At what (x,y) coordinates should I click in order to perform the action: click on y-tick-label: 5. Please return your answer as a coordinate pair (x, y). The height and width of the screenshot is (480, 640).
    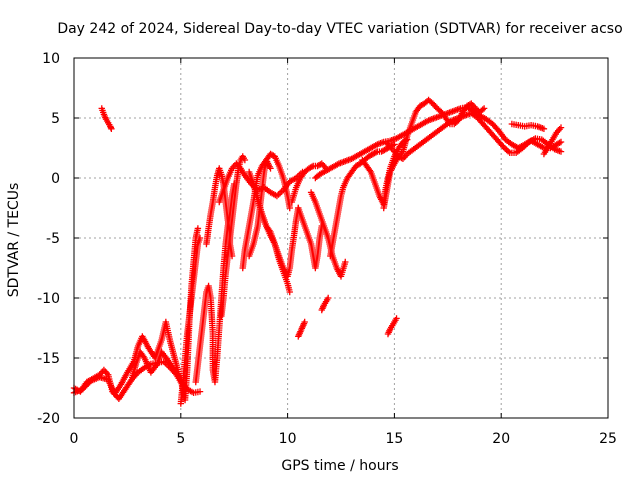
    Looking at the image, I should click on (55, 119).